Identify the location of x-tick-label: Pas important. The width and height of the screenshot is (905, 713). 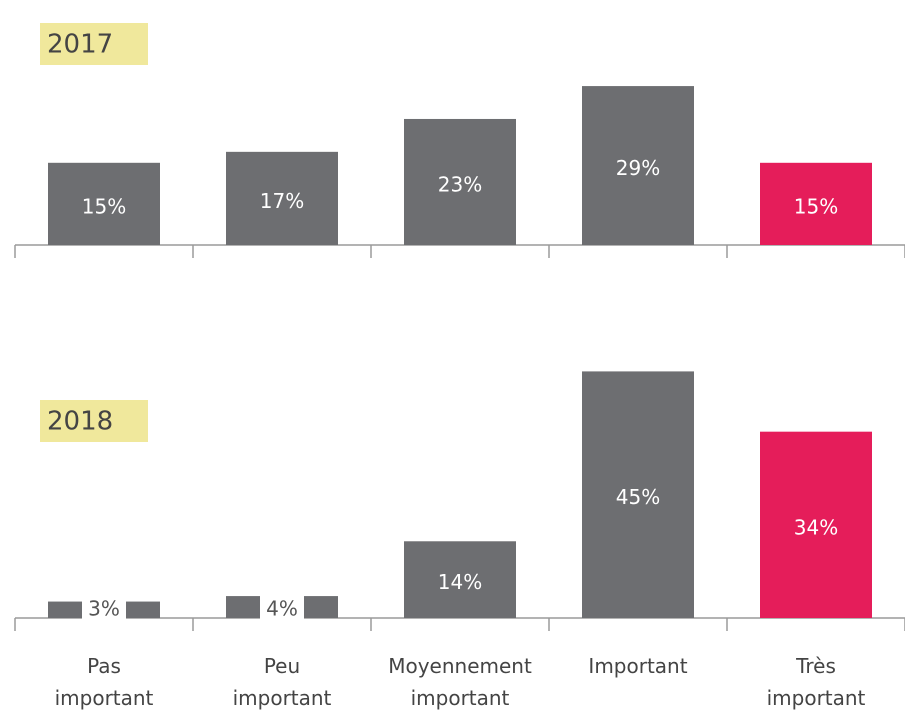
(104, 682).